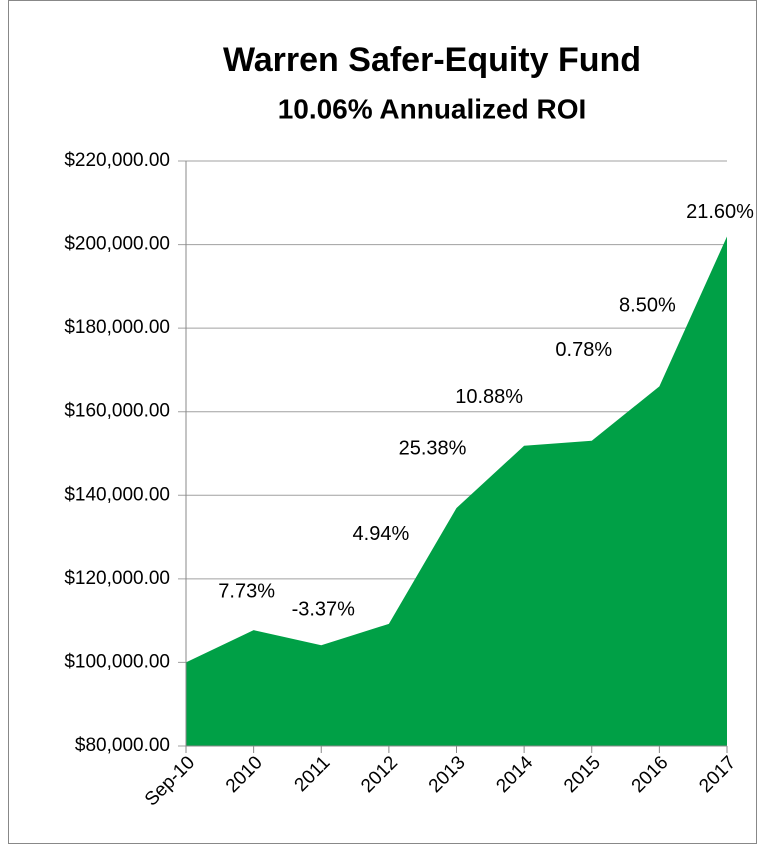  Describe the element at coordinates (324, 610) in the screenshot. I see `data-label: -3.37%` at that location.